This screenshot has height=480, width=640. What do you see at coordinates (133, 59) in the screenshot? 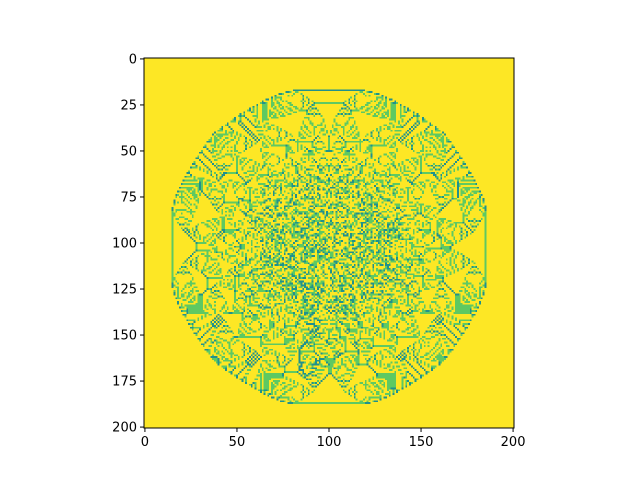
I see `y-tick-label: 0` at bounding box center [133, 59].